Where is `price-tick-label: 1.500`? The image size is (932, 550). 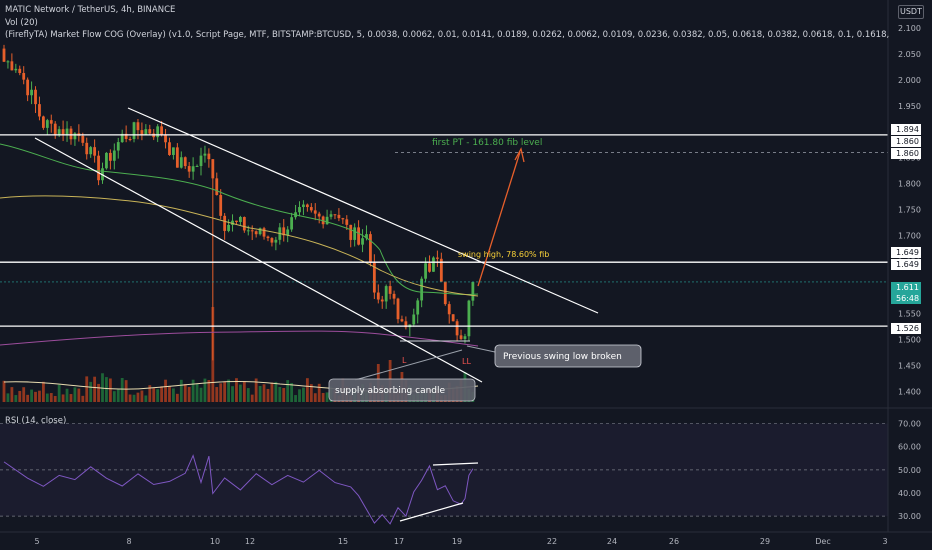
price-tick-label: 1.500 is located at coordinates (909, 340).